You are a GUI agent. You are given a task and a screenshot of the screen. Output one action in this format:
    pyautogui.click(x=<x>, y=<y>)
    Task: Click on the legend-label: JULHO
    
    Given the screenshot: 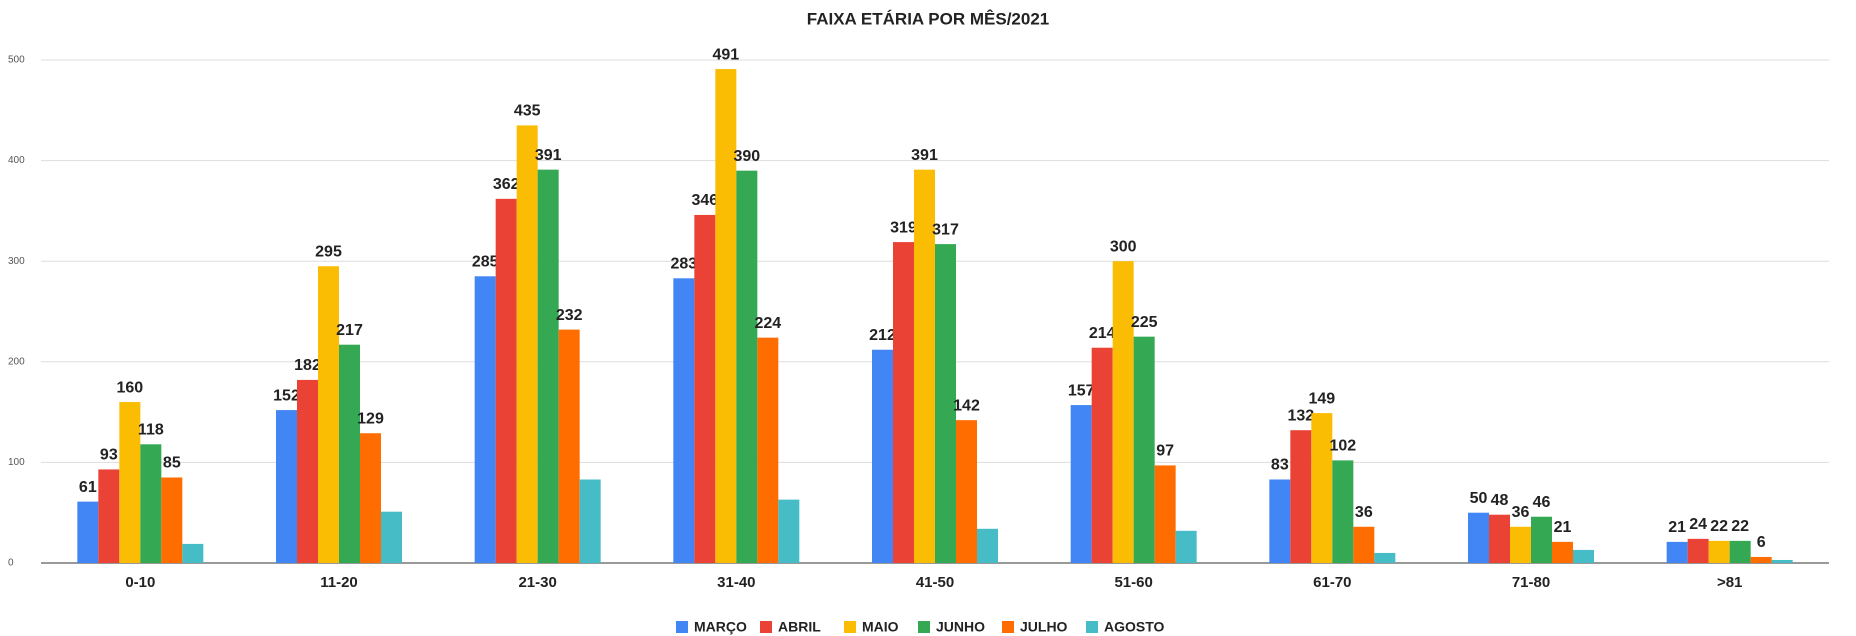 What is the action you would take?
    pyautogui.click(x=1044, y=627)
    